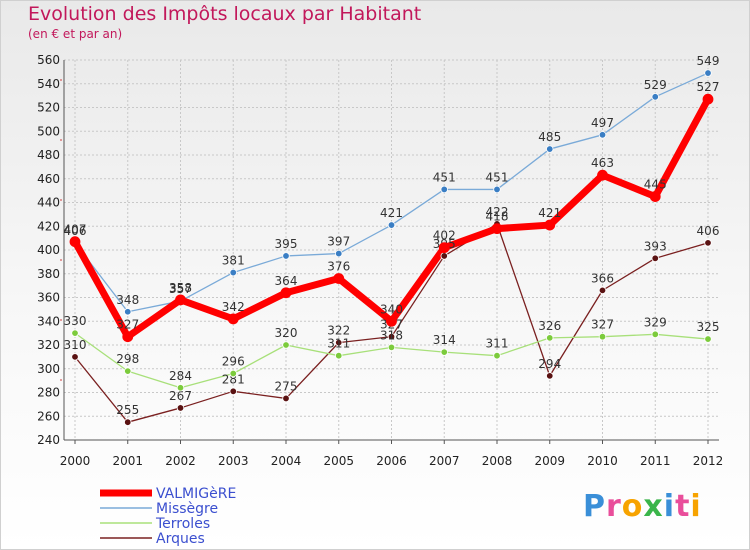 This screenshot has height=550, width=750. What do you see at coordinates (338, 242) in the screenshot?
I see `data-label: 397` at bounding box center [338, 242].